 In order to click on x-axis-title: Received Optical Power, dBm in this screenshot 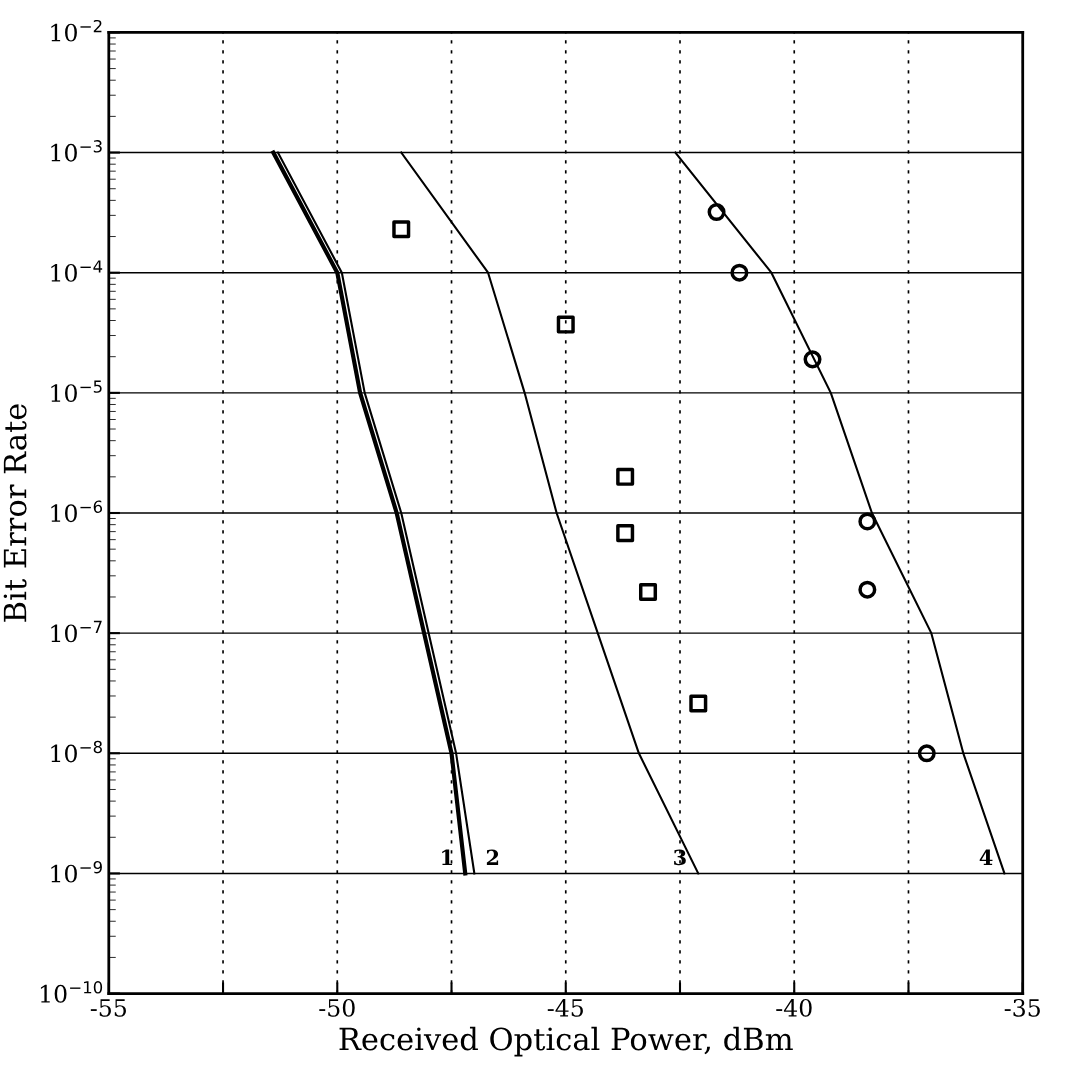, I will do `click(566, 1041)`.